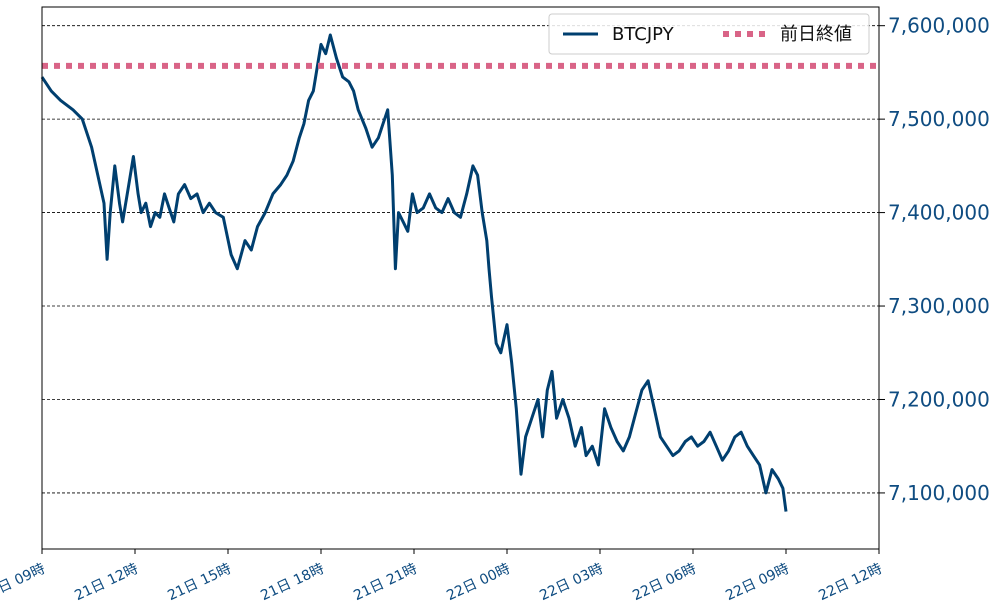 The height and width of the screenshot is (613, 991). Describe the element at coordinates (939, 399) in the screenshot. I see `y-tick-label: 7,200,000` at that location.